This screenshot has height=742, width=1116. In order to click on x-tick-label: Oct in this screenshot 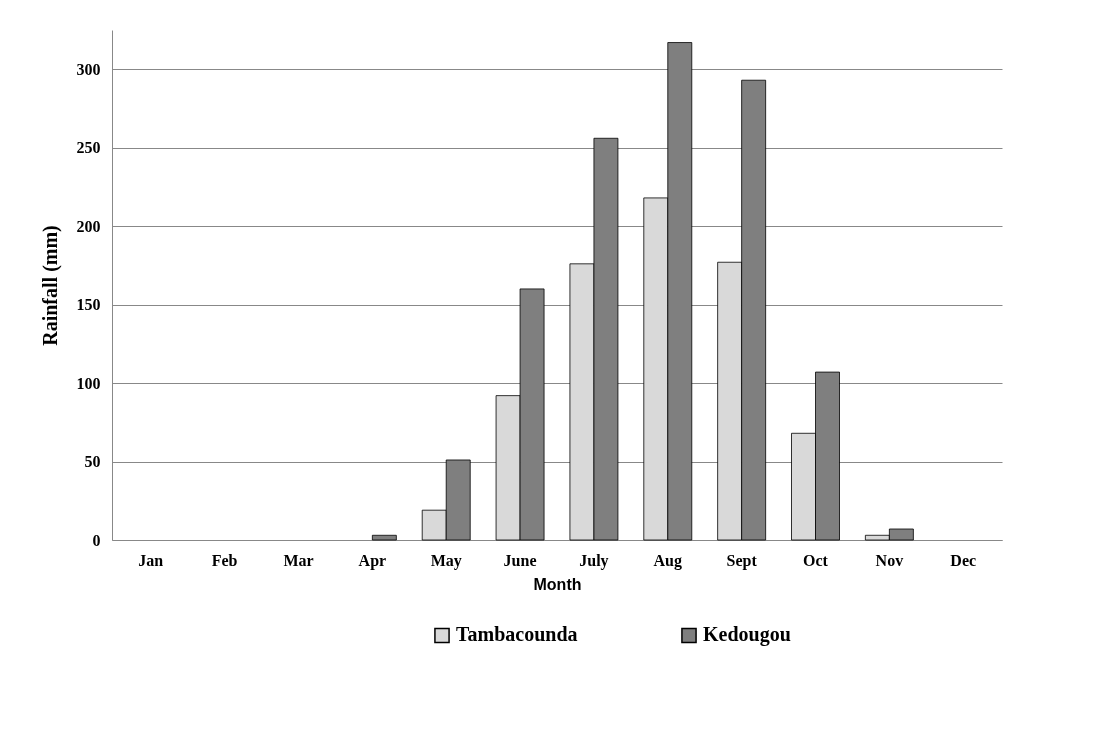, I will do `click(816, 560)`.